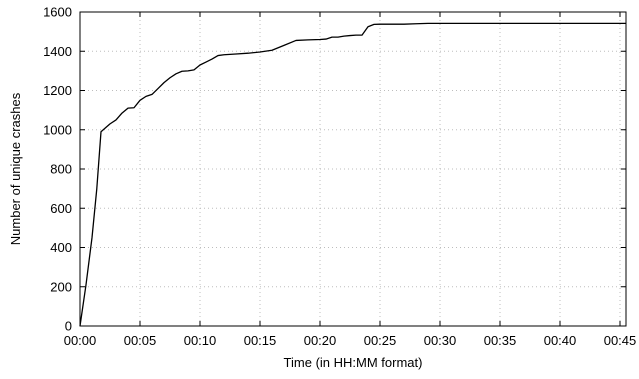  I want to click on y-tick-label: 400, so click(61, 247).